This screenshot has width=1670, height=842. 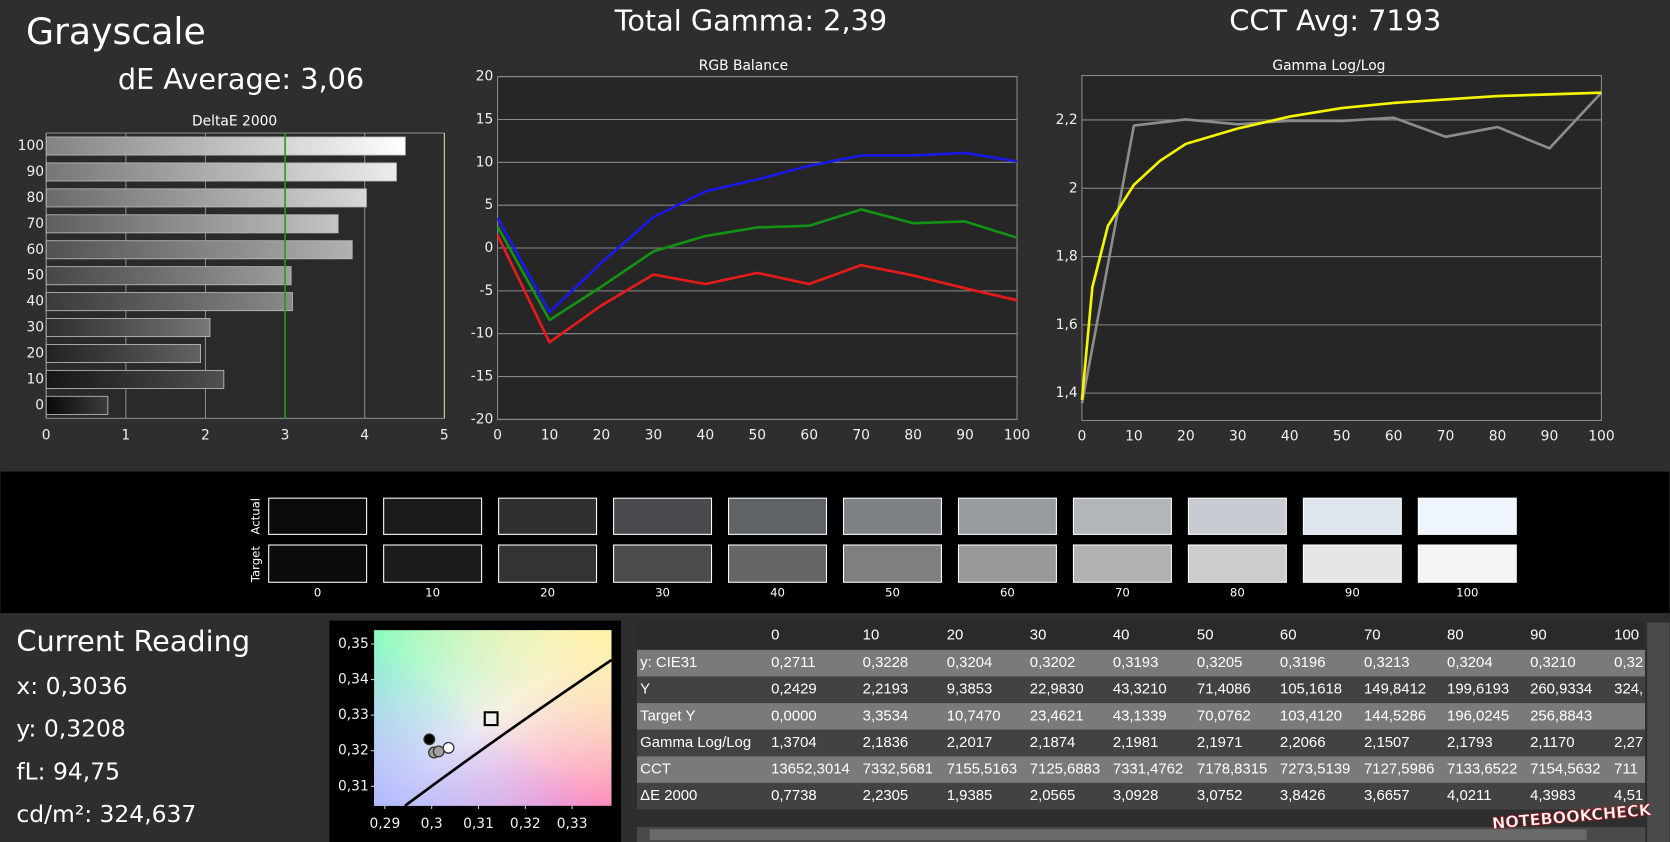 I want to click on row-label: y: CIE31, so click(x=668, y=663).